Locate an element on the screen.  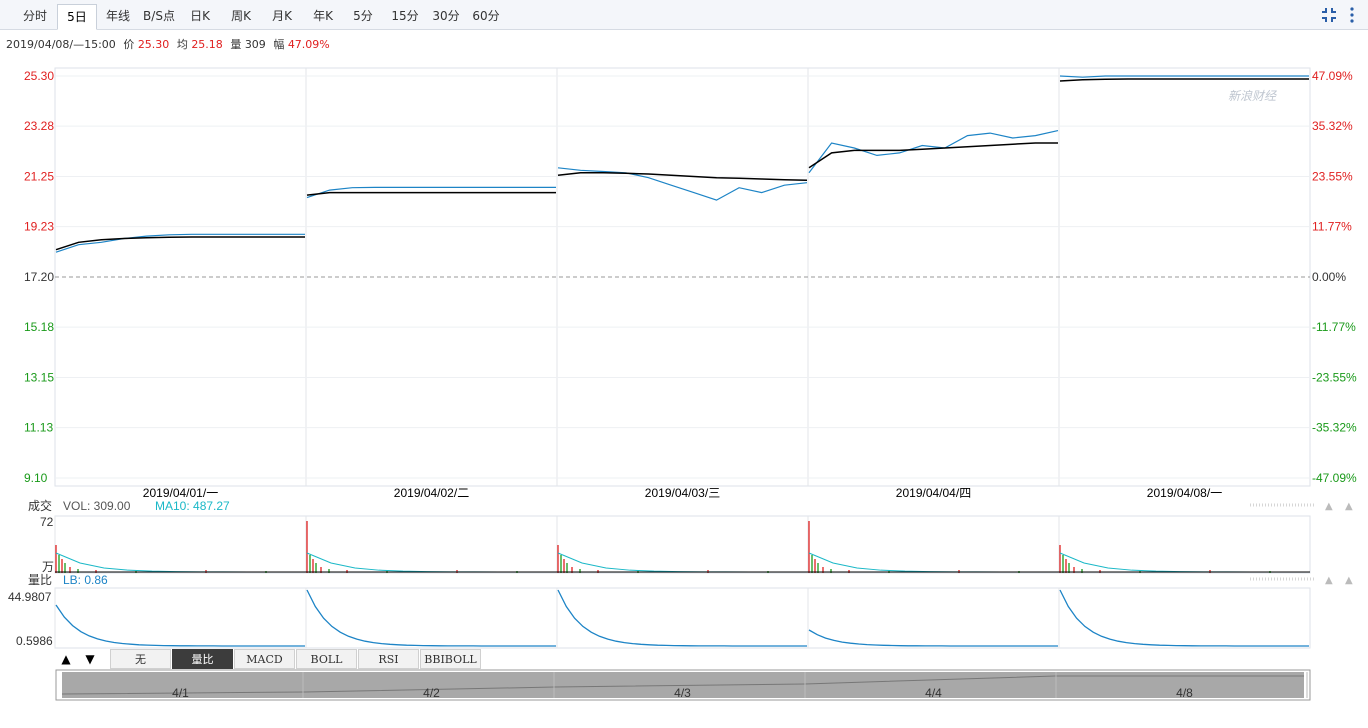
price-tick-label: 23.28 is located at coordinates (39, 126).